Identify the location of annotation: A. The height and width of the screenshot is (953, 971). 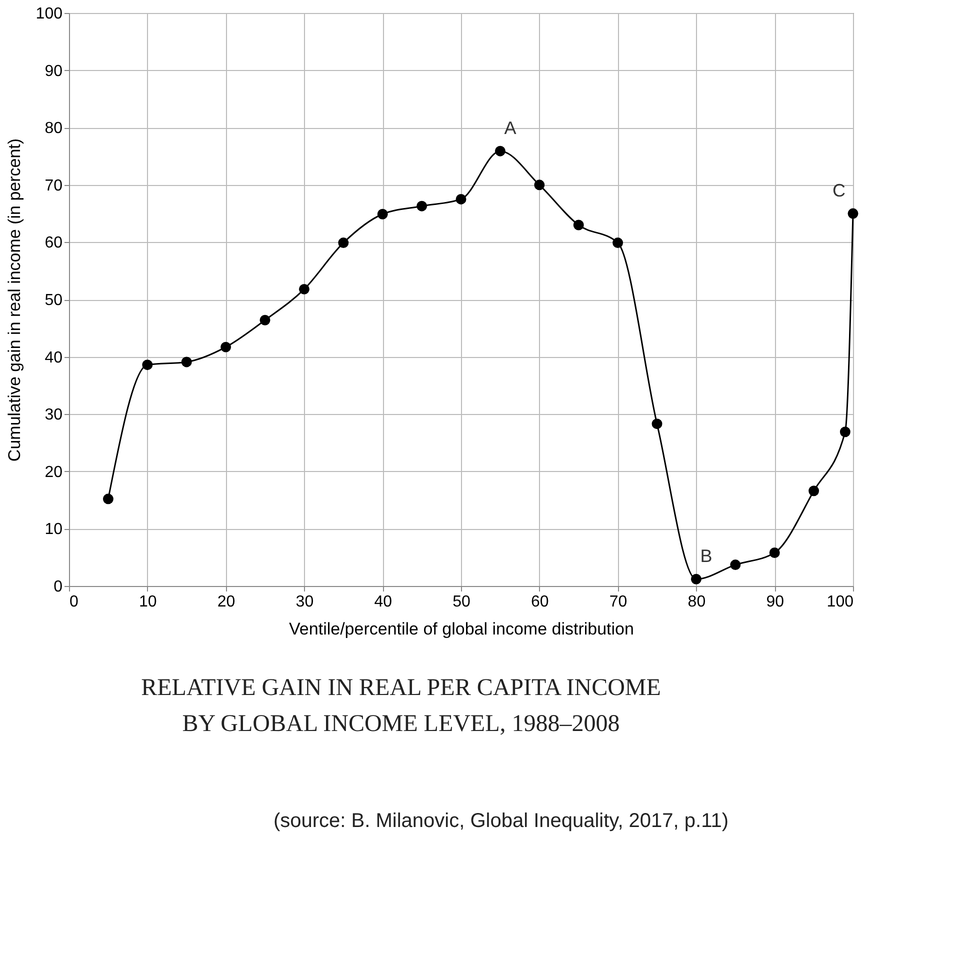
(510, 128).